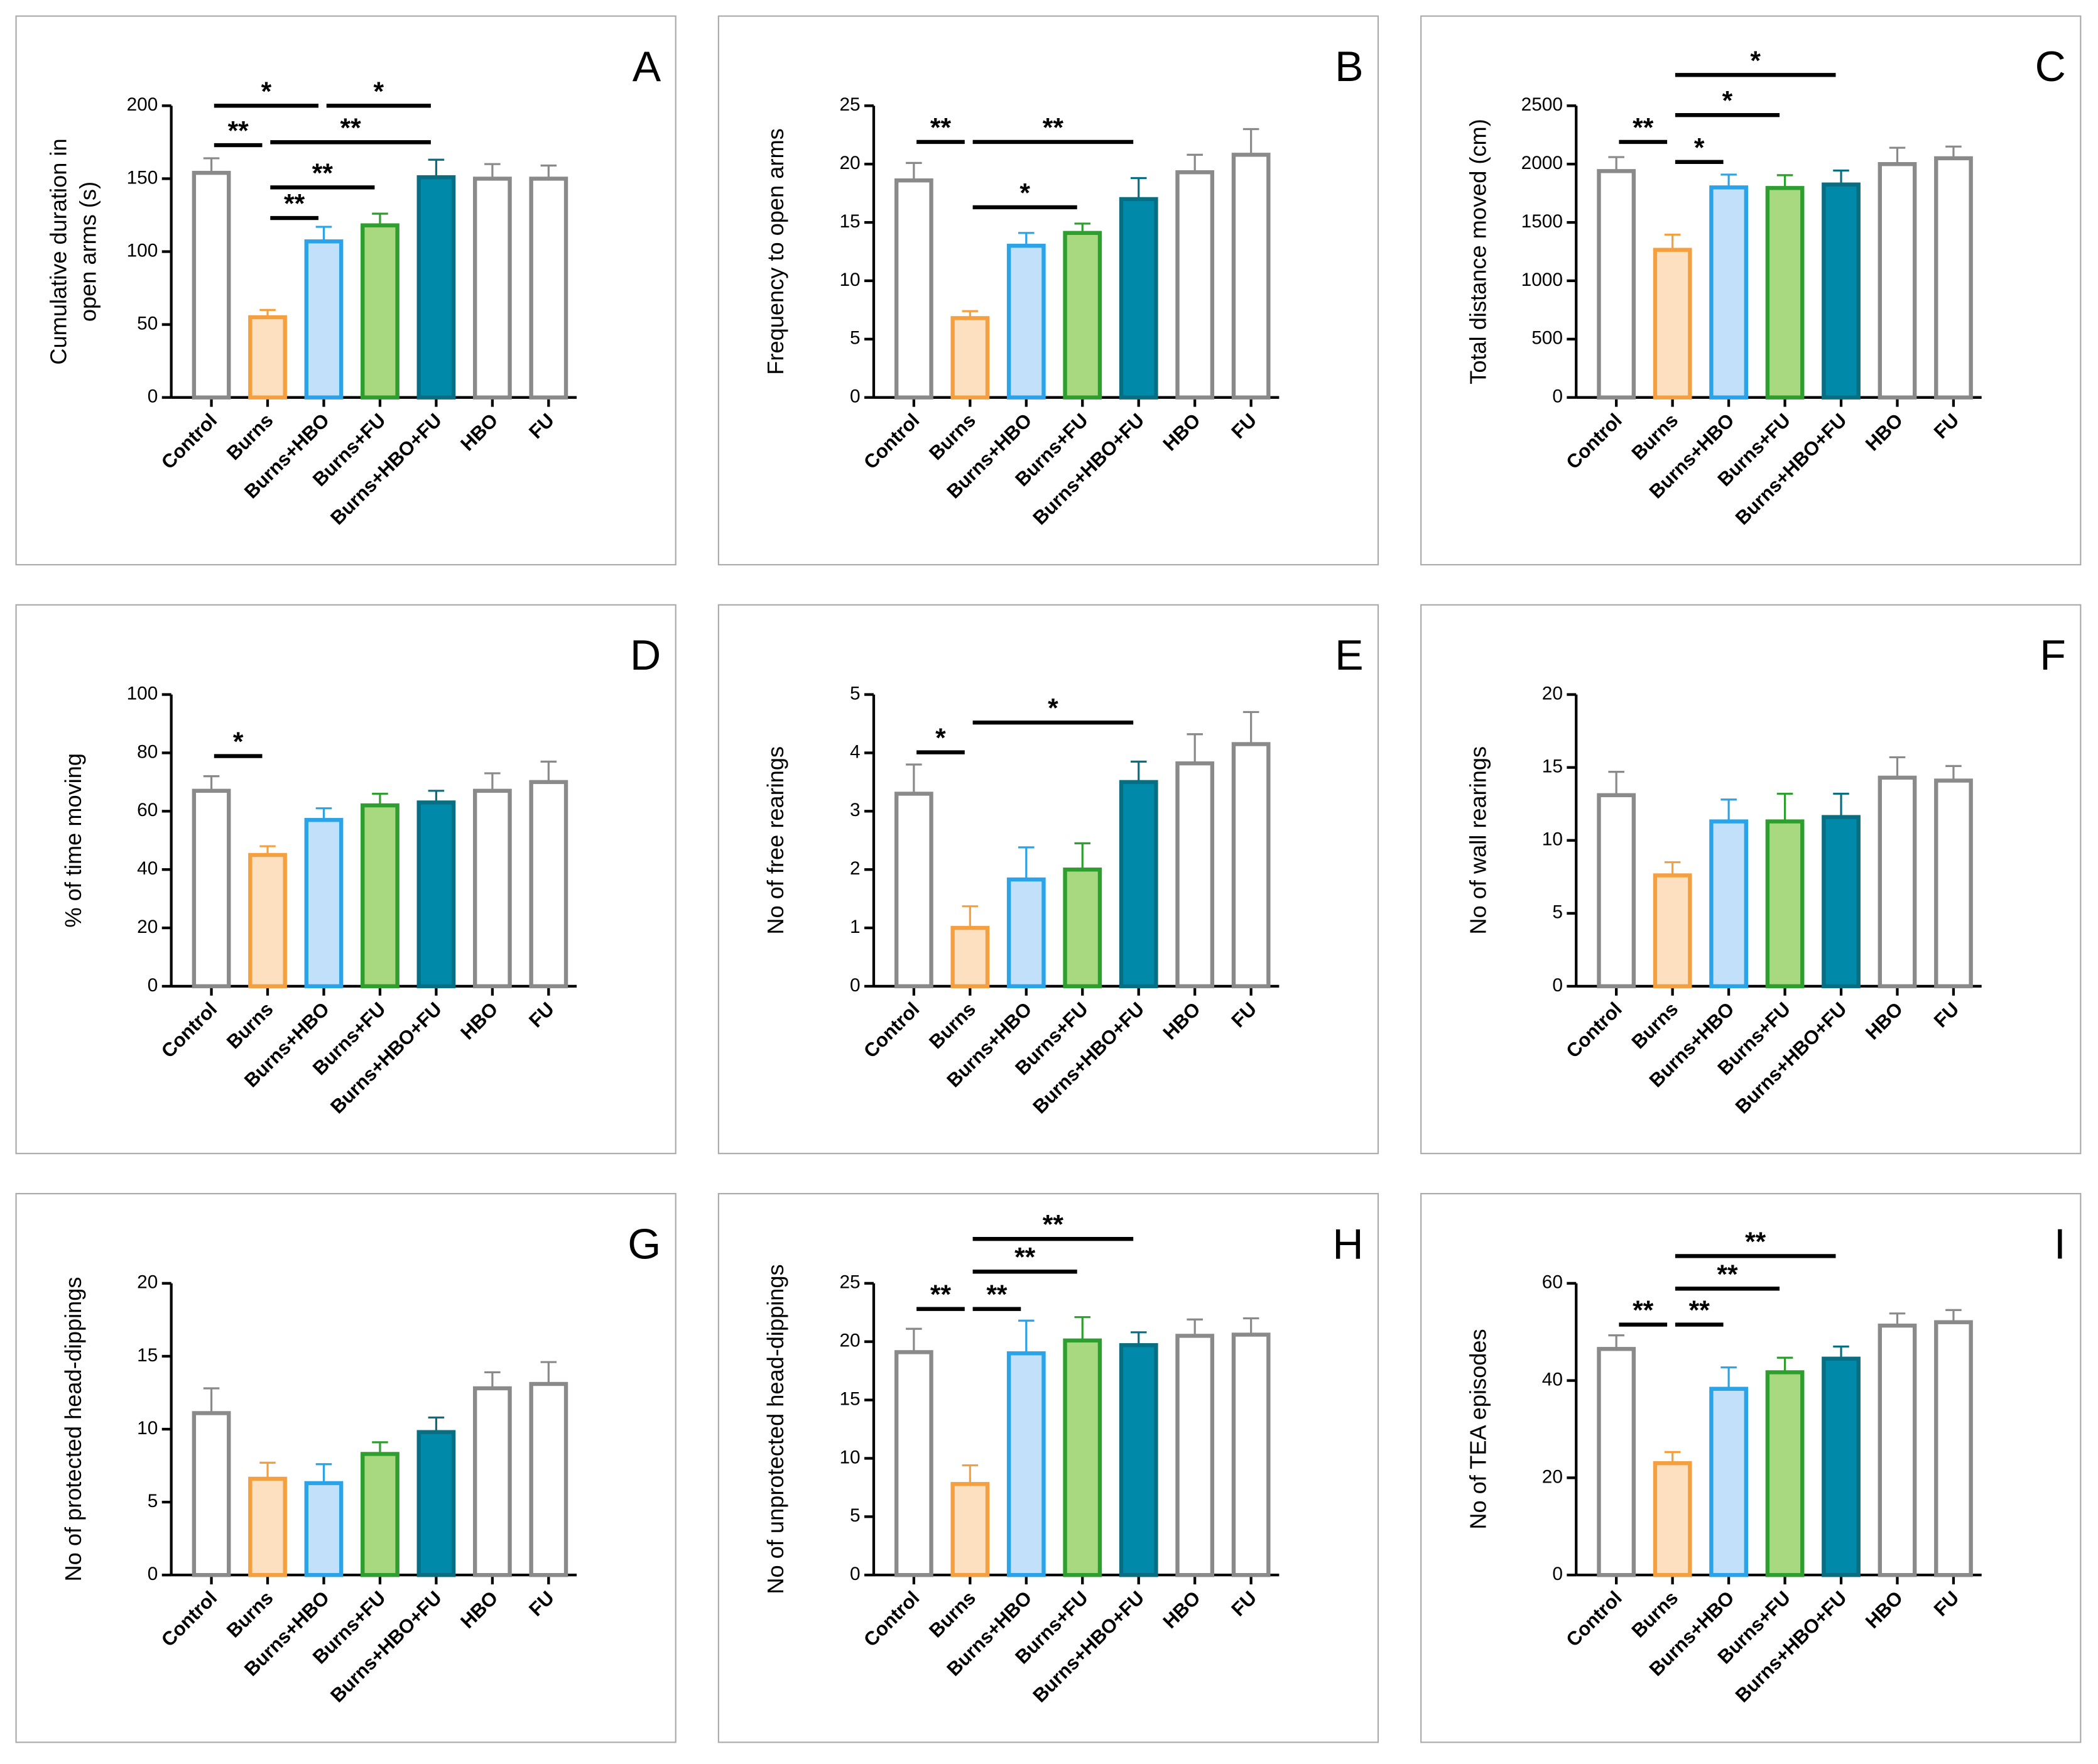 This screenshot has height=1764, width=2098. I want to click on y-tick-label: 60, so click(1552, 1282).